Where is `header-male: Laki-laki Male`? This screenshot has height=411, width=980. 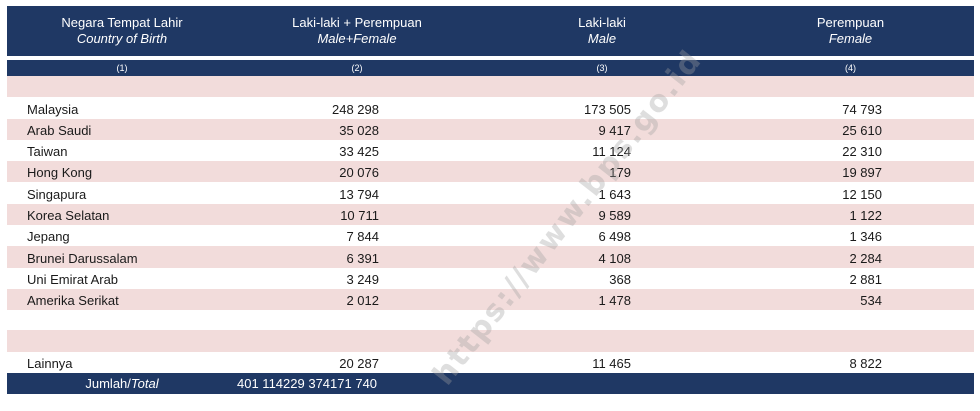
header-male: Laki-laki Male is located at coordinates (602, 31).